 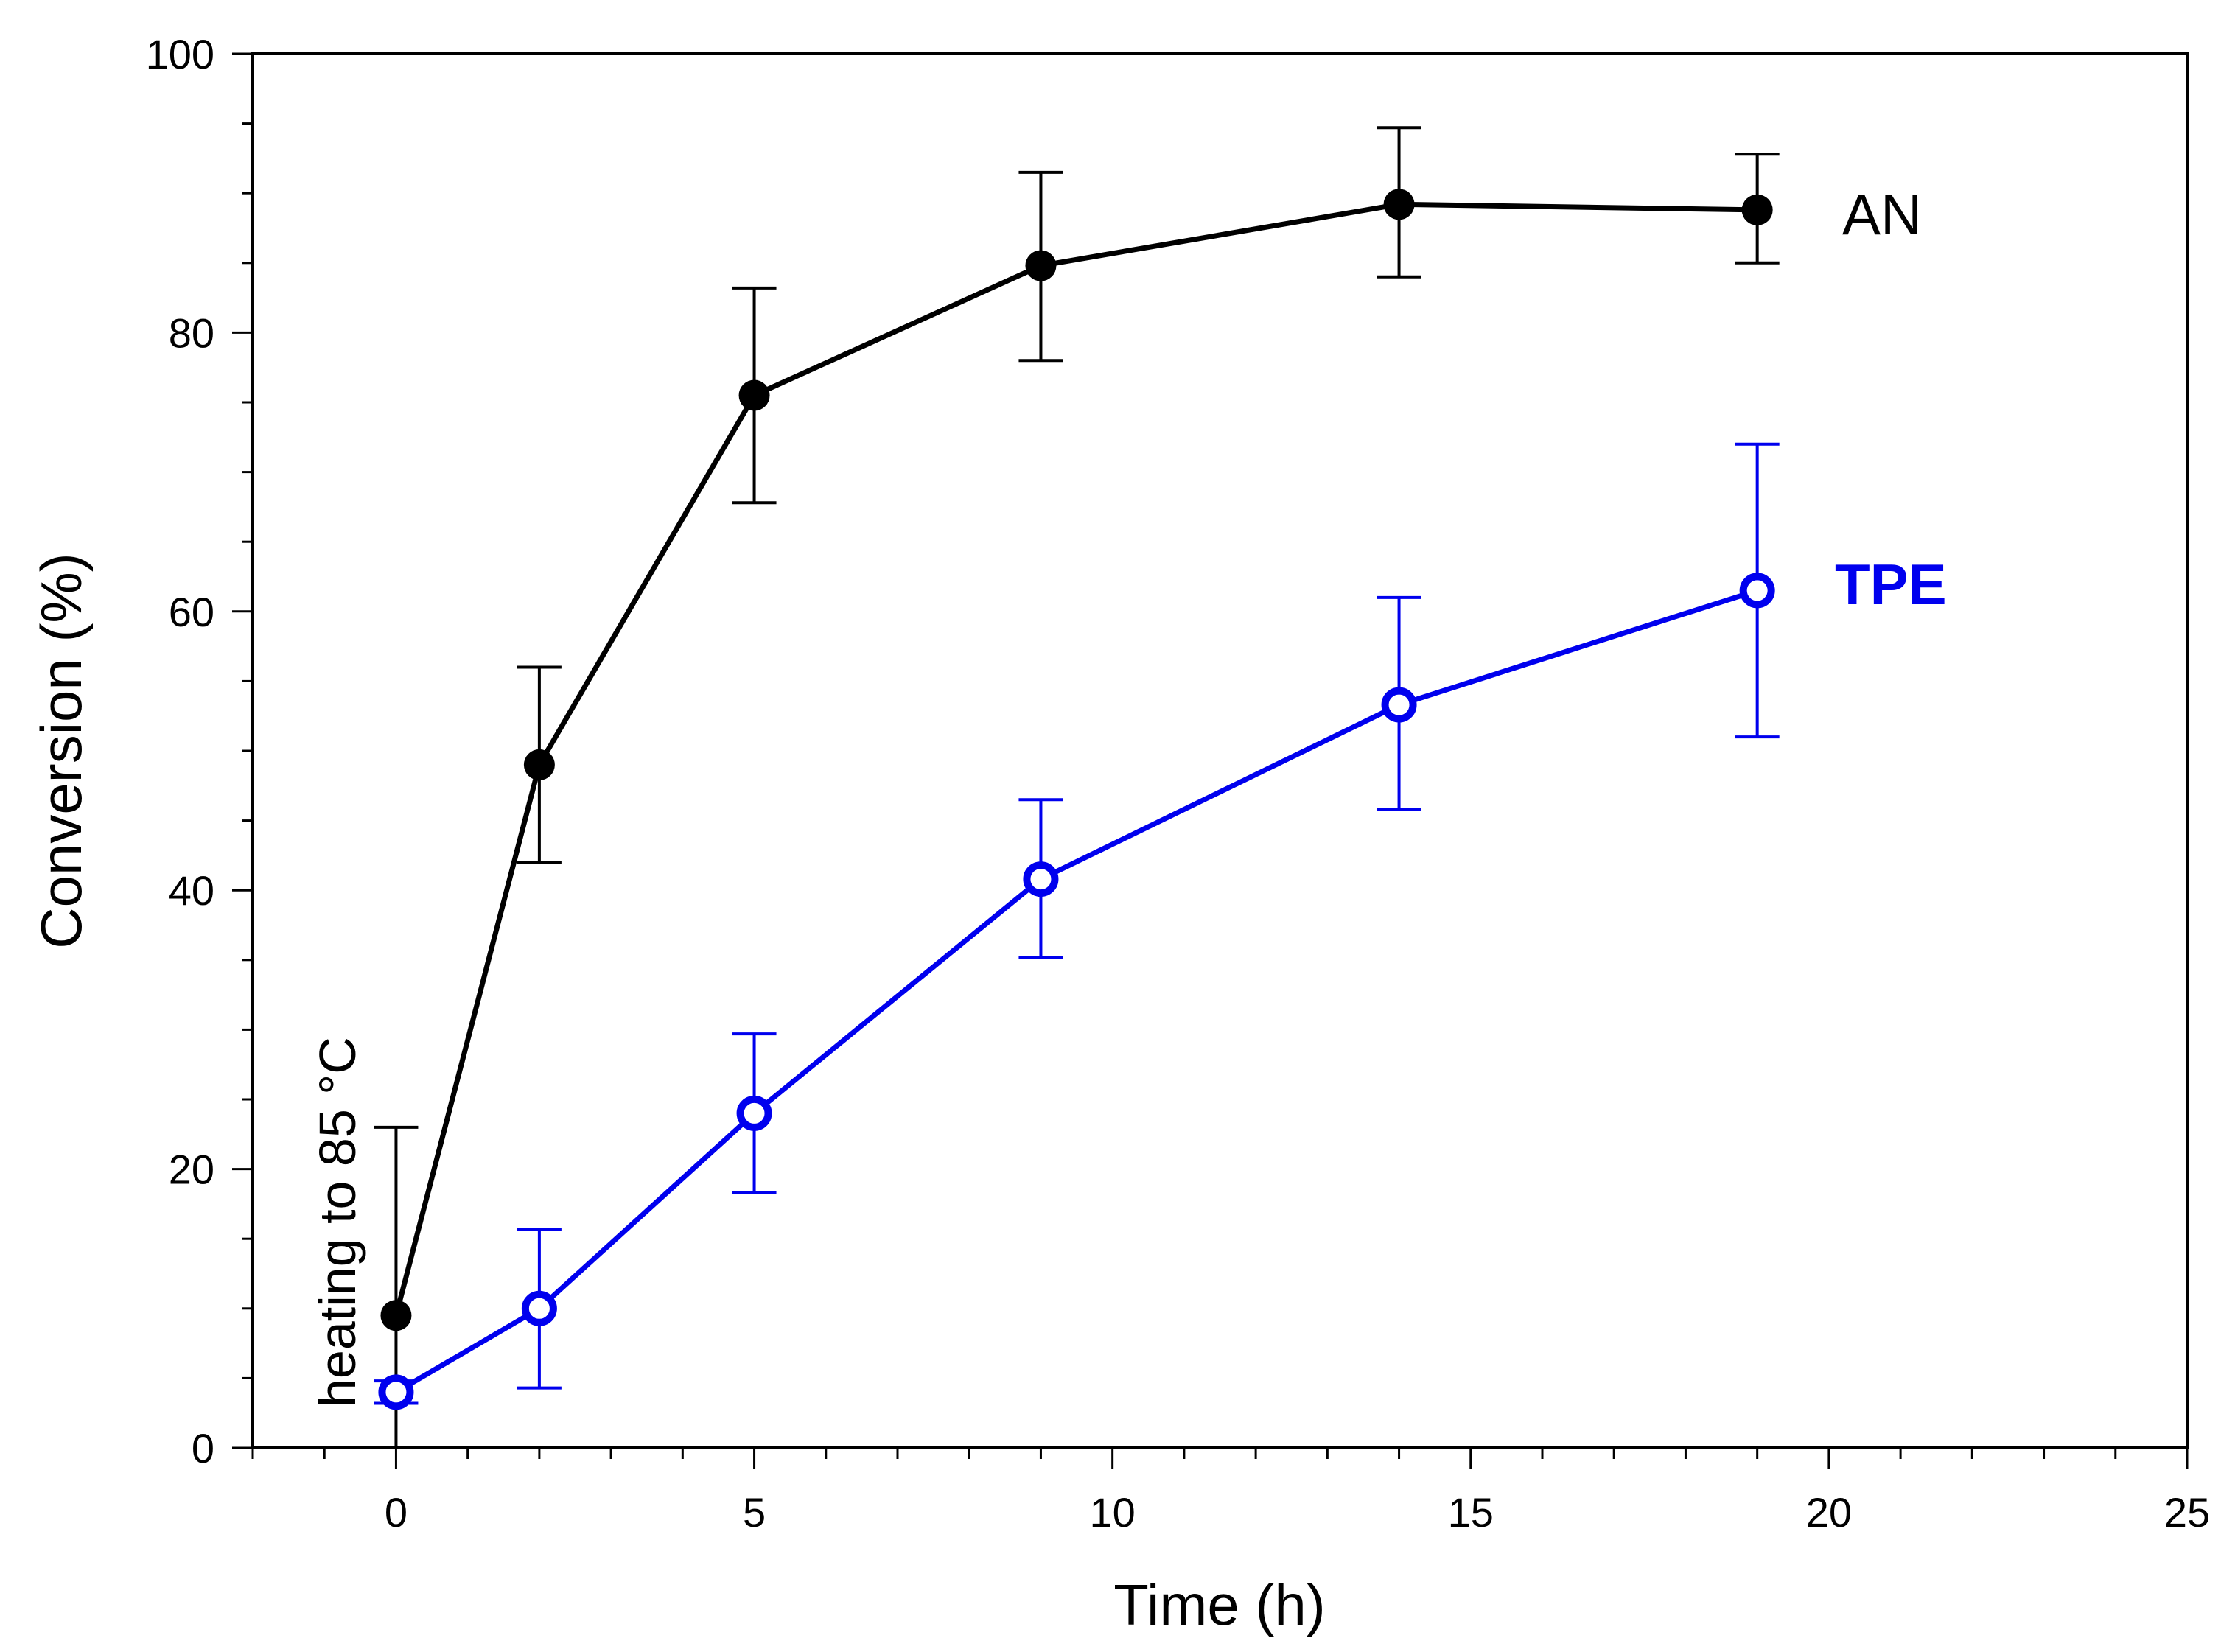 I want to click on x-tick-label: 10, so click(x=1113, y=1512).